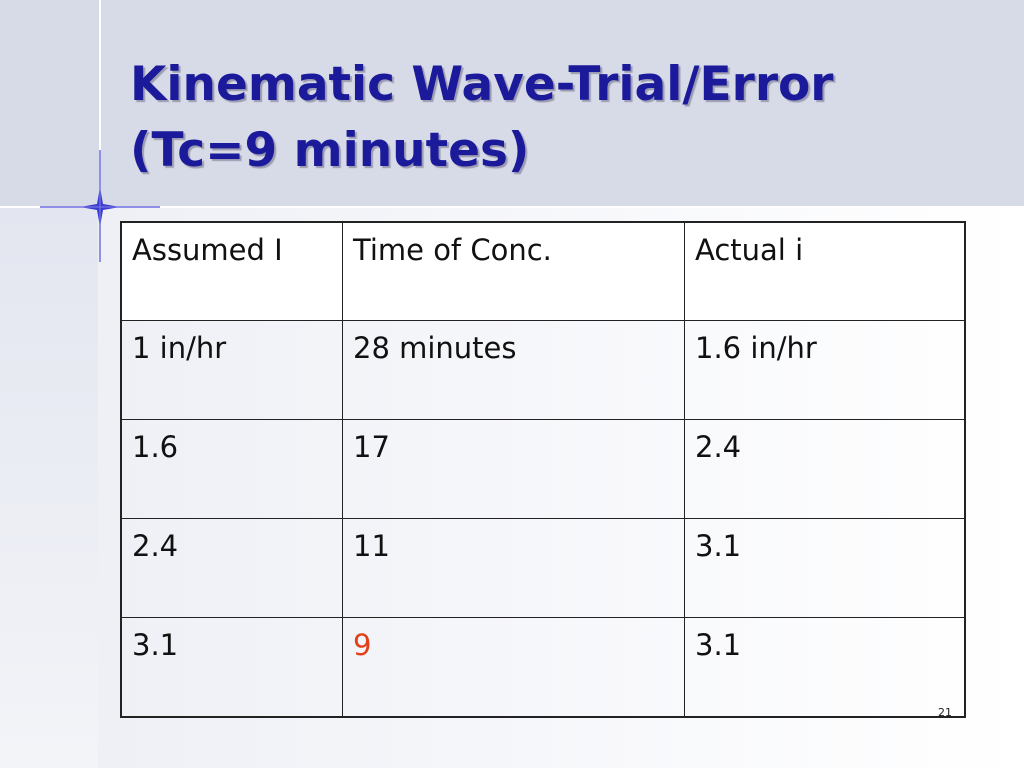  I want to click on table-row: 1 in/hr 28 minutes 1.6 in/hr, so click(543, 370).